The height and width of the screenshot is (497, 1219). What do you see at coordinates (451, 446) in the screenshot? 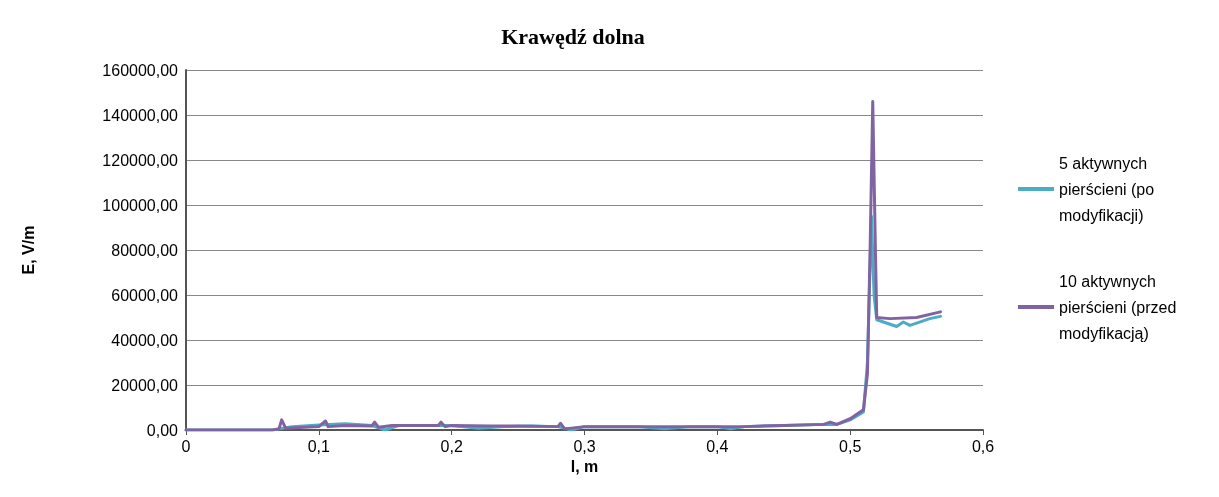
I see `x-tick-label: 0,2` at bounding box center [451, 446].